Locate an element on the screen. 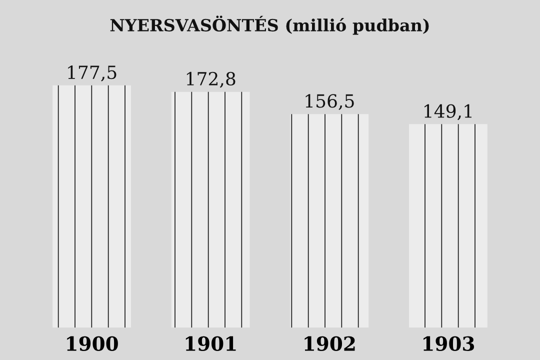 The image size is (540, 360). data-label: 156,5 is located at coordinates (330, 102).